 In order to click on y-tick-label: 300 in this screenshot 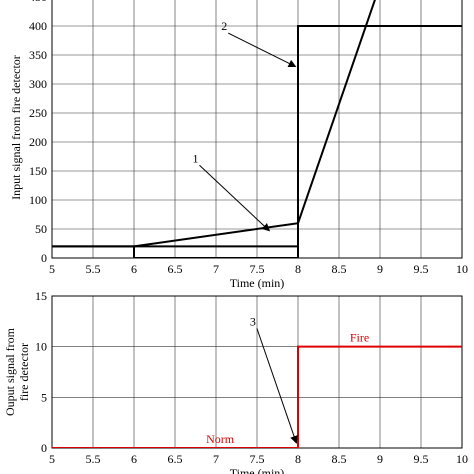, I will do `click(38, 84)`.